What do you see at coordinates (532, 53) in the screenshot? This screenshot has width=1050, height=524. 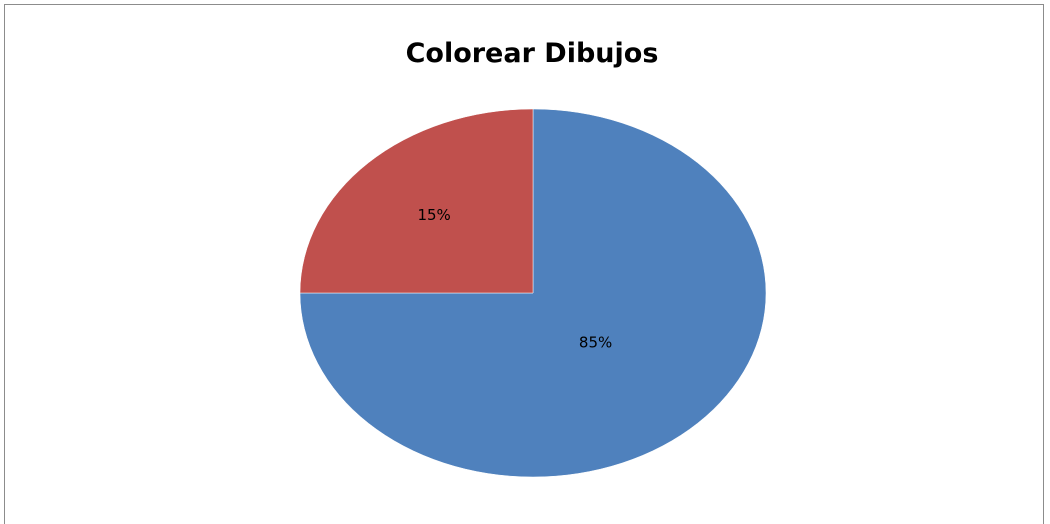 I see `chart-title: Colorear Dibujos` at bounding box center [532, 53].